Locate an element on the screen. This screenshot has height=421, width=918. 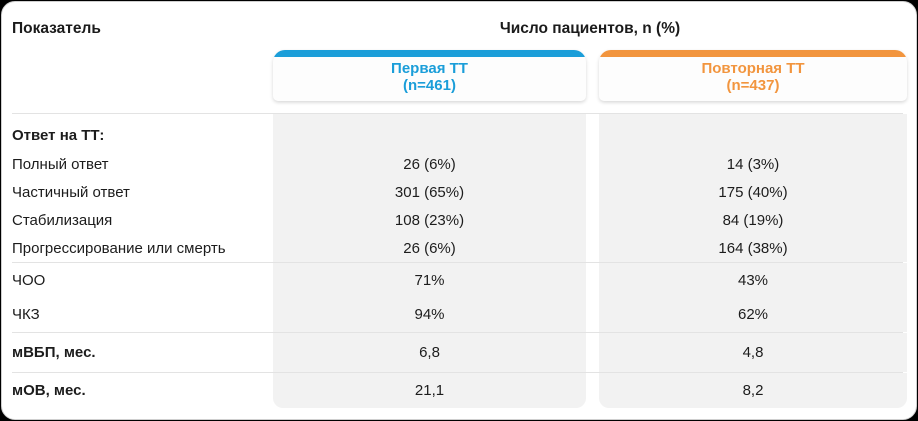
column-headers-row: Первая ТТ (n=461) Повторная ТТ (n=437) is located at coordinates (459, 75).